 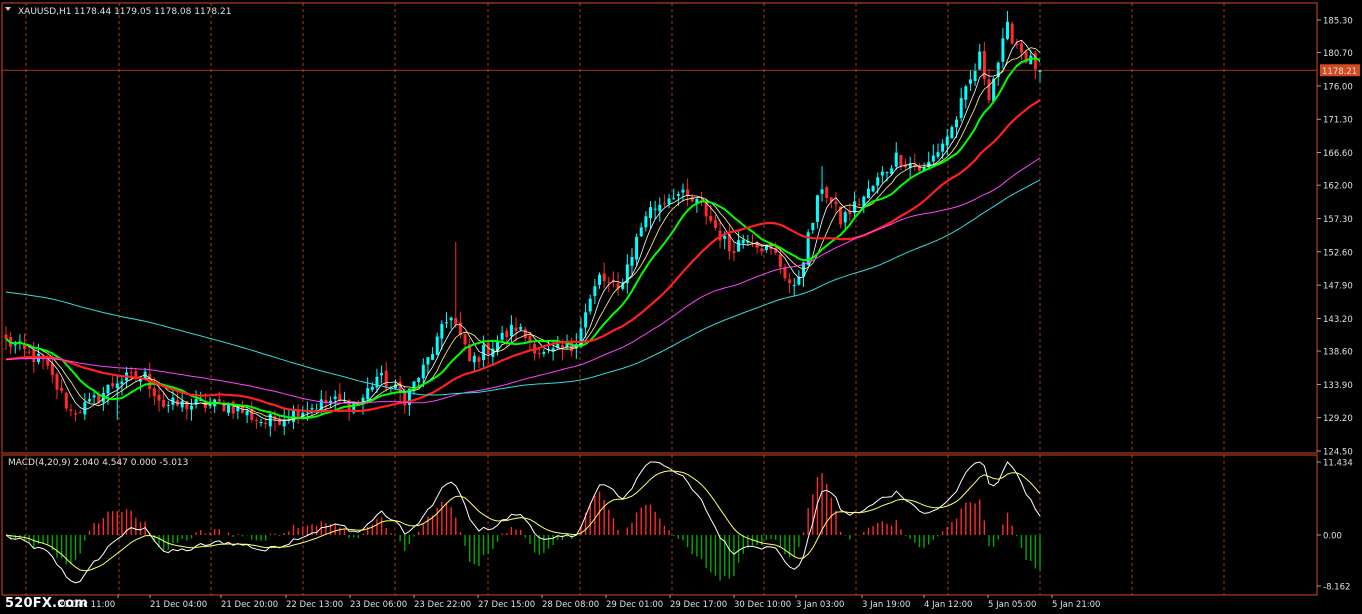 I want to click on y-tick-label: 171.30, so click(x=1338, y=121).